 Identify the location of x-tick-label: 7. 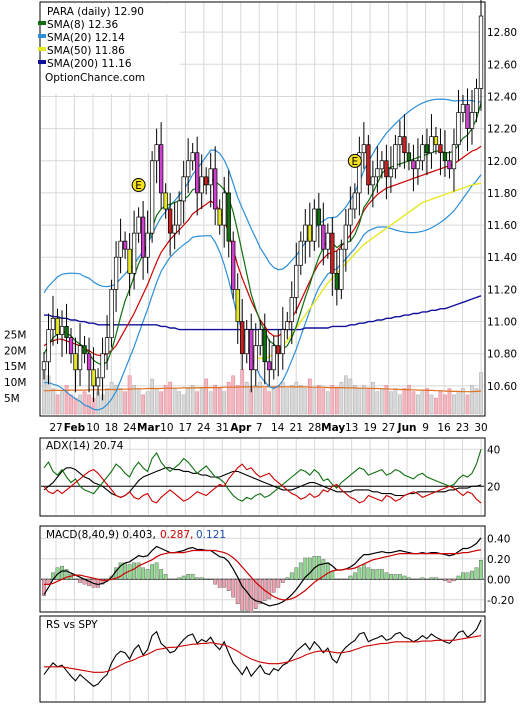
(259, 428).